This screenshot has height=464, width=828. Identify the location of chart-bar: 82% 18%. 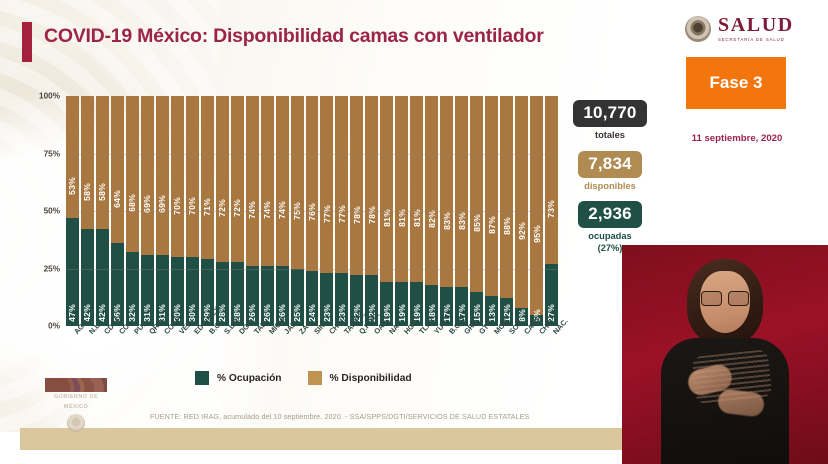
(432, 211).